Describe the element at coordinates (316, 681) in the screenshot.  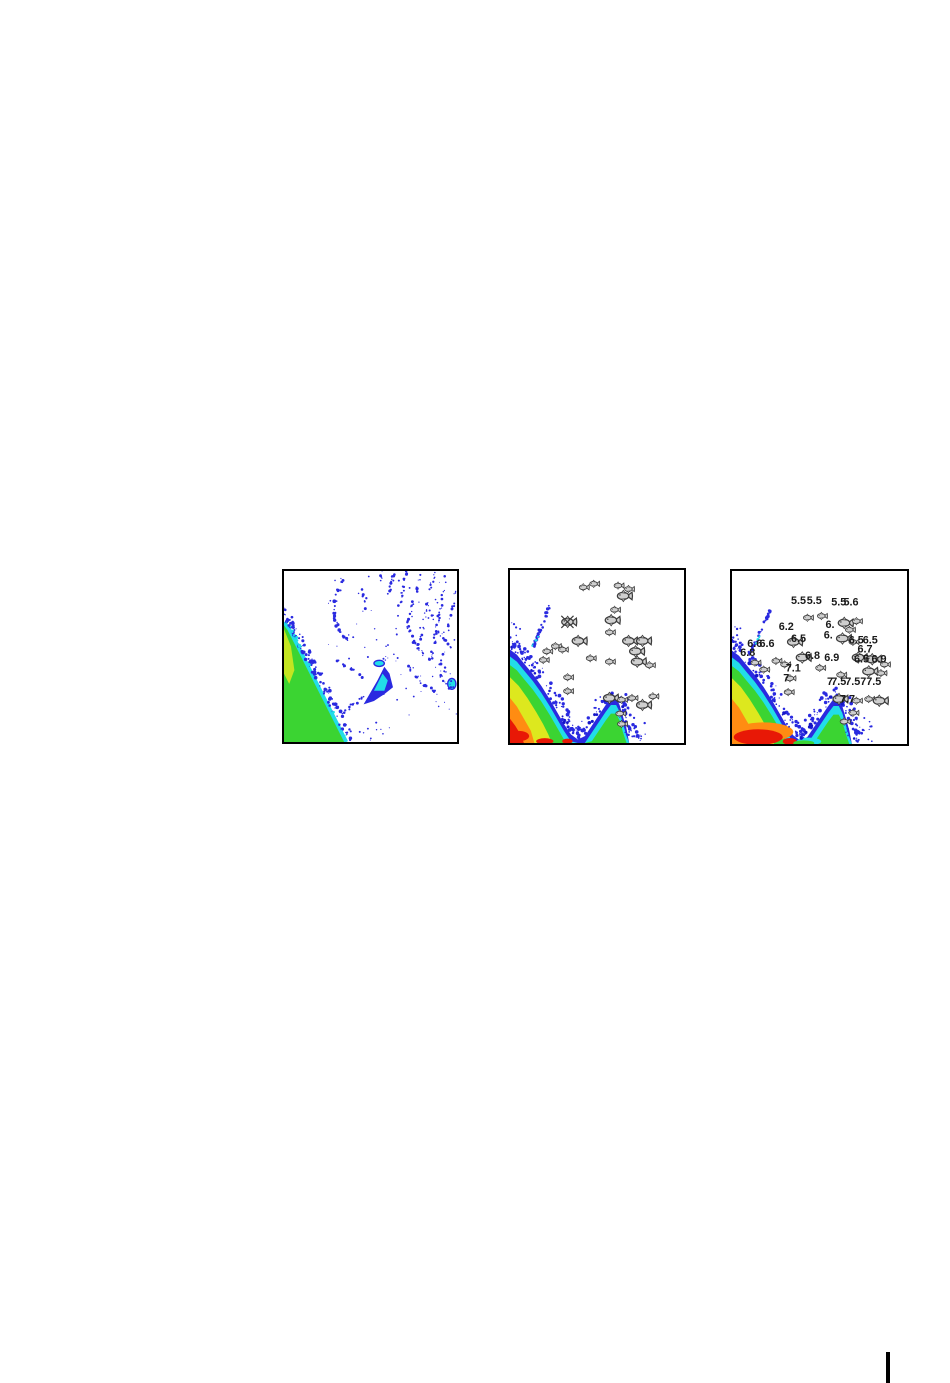
I see `bottom-echo-cyan-fringe` at that location.